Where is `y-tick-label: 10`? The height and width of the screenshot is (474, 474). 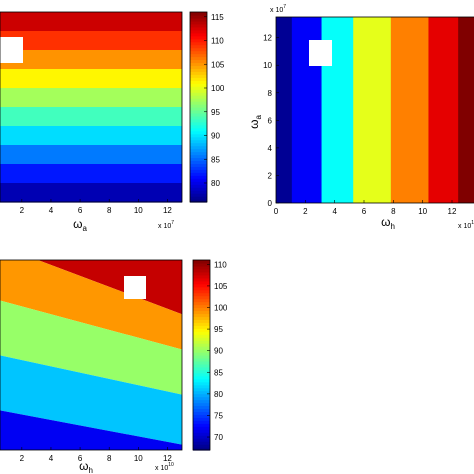
y-tick-label: 10 is located at coordinates (267, 65).